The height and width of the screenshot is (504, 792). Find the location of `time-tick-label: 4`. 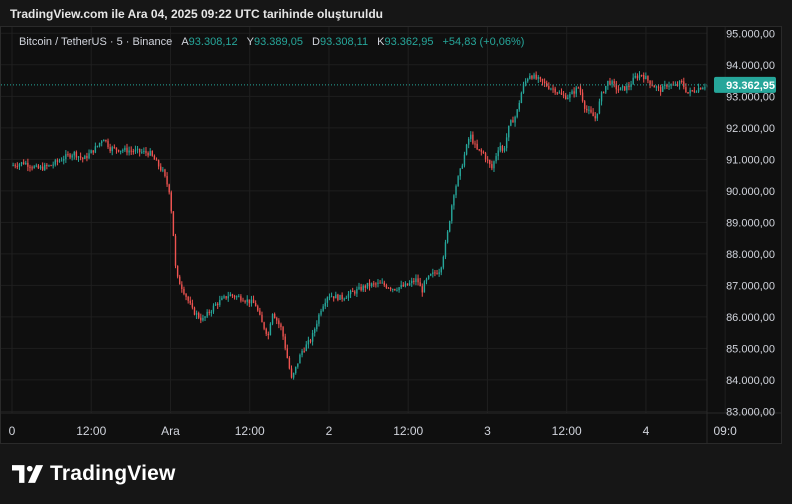

time-tick-label: 4 is located at coordinates (646, 431).